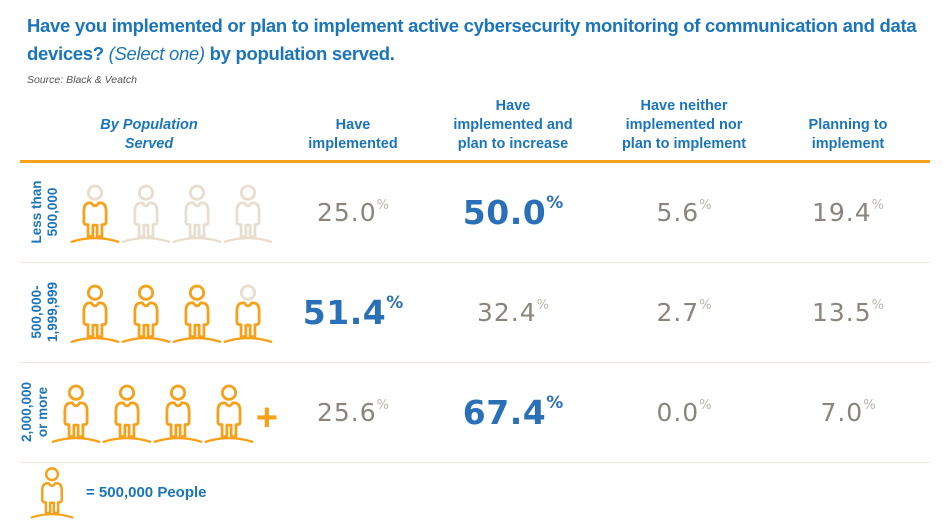 The image size is (943, 520). Describe the element at coordinates (156, 53) in the screenshot. I see `title-select-note: (Select one)` at that location.